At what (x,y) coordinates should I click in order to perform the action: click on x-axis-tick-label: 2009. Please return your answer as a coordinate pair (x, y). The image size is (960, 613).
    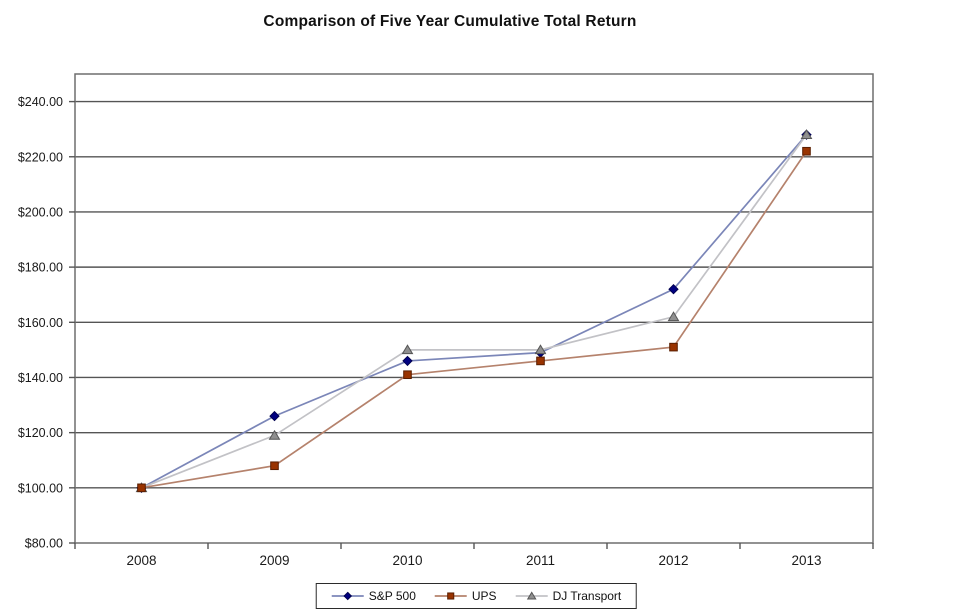
    Looking at the image, I should click on (274, 560).